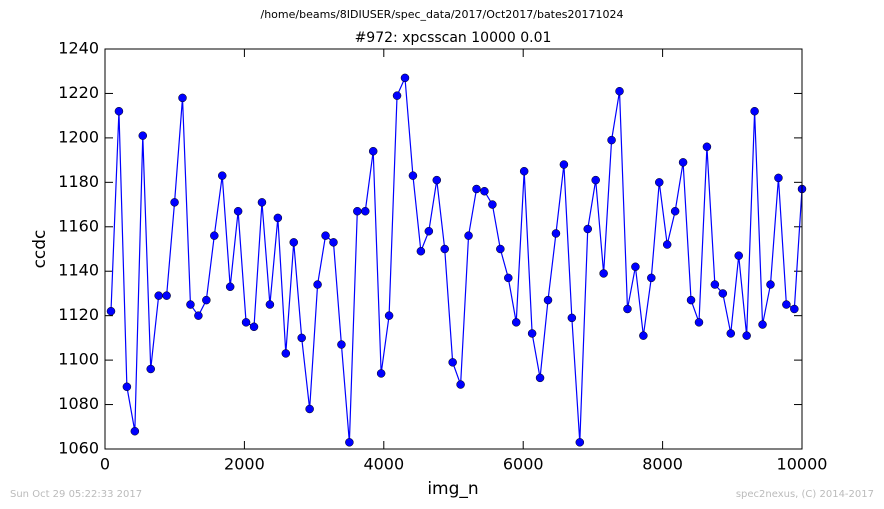 The height and width of the screenshot is (509, 884). Describe the element at coordinates (76, 494) in the screenshot. I see `footer-left: Sun Oct 29 05:22:33 2017` at that location.